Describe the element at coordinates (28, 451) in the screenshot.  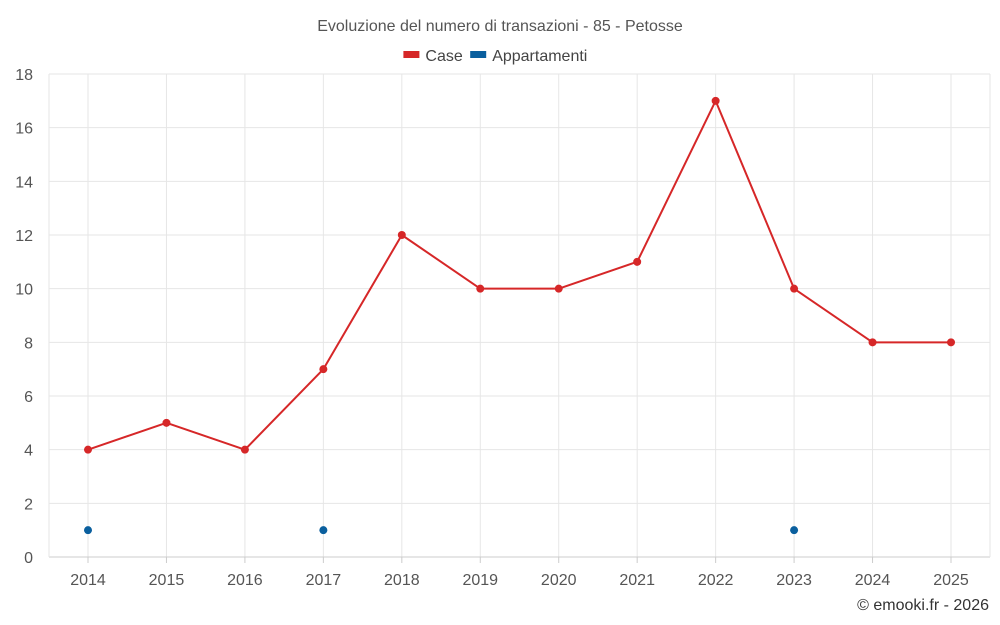
I see `y-tick-label: 4` at that location.